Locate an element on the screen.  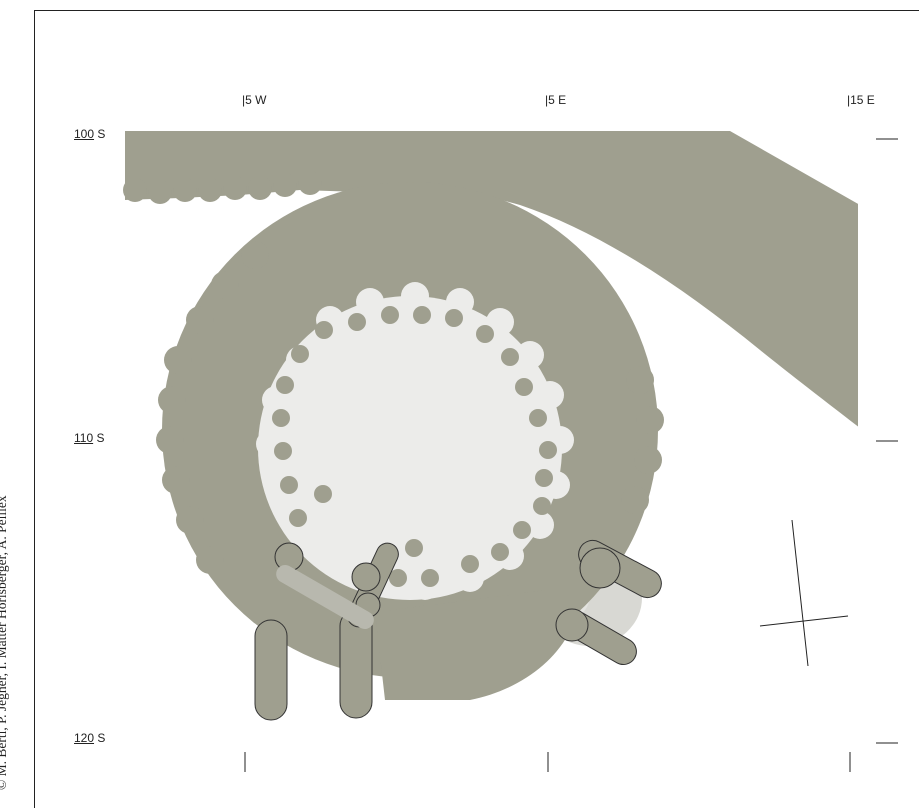
grid-label-5e: |5 E is located at coordinates (556, 100).